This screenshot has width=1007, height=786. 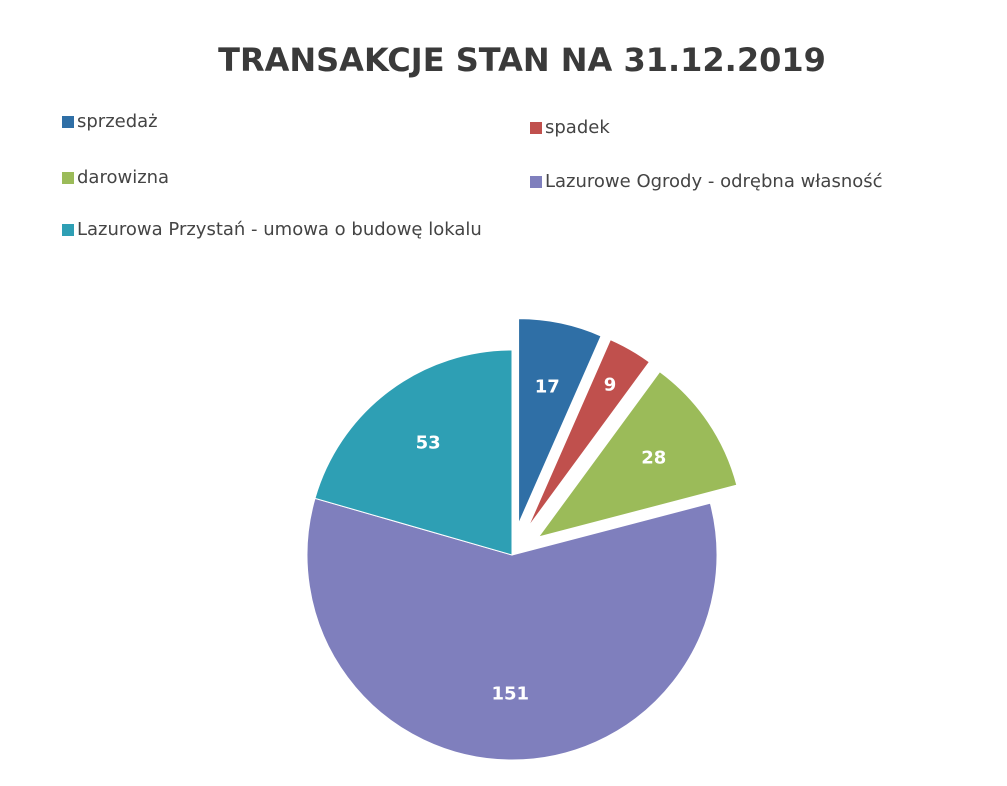 What do you see at coordinates (511, 693) in the screenshot?
I see `data-label: 151` at bounding box center [511, 693].